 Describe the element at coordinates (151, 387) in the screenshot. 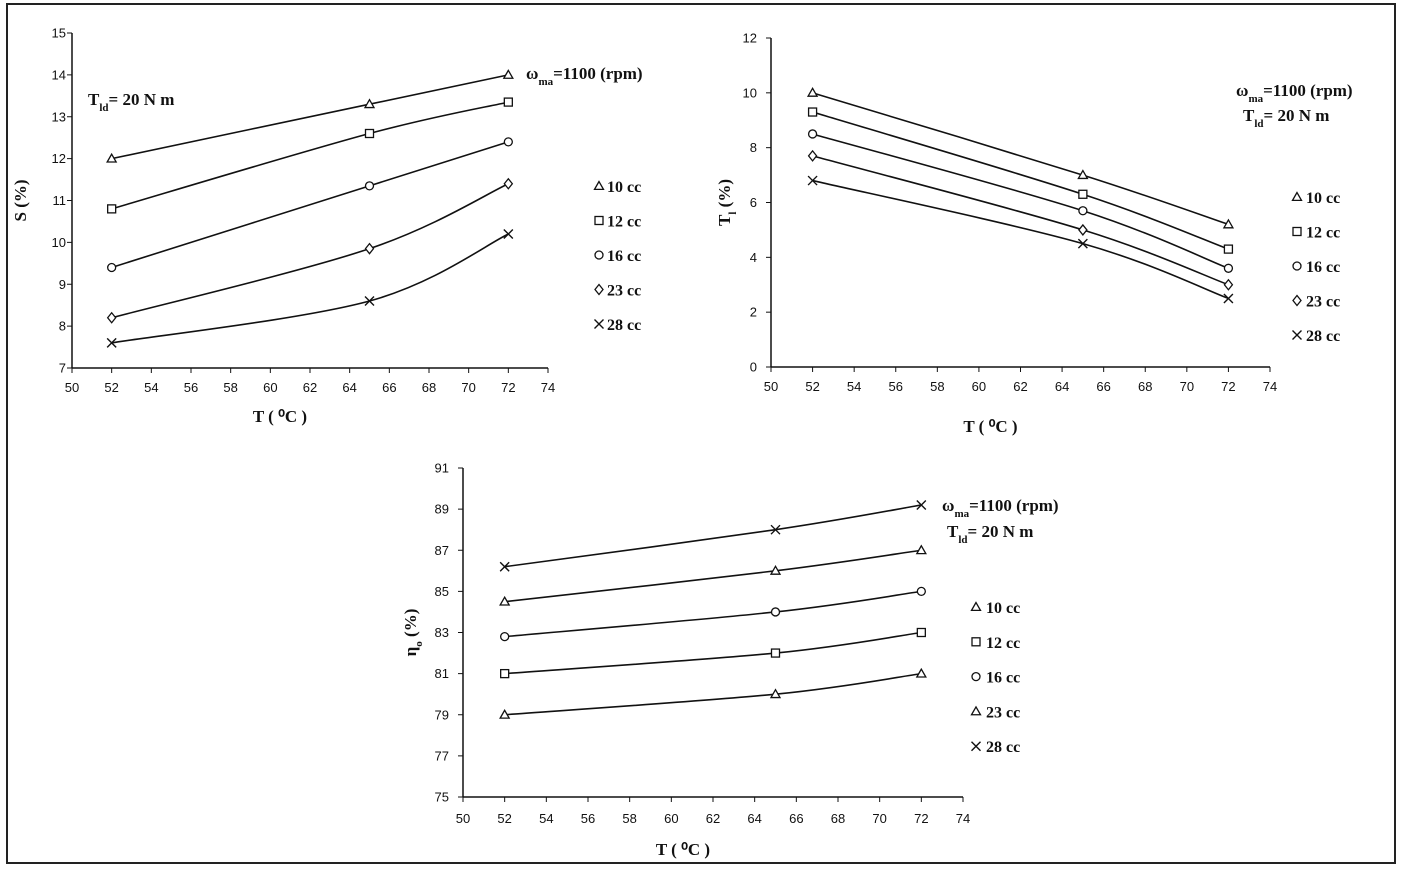

I see `x-tick-label: 54` at that location.